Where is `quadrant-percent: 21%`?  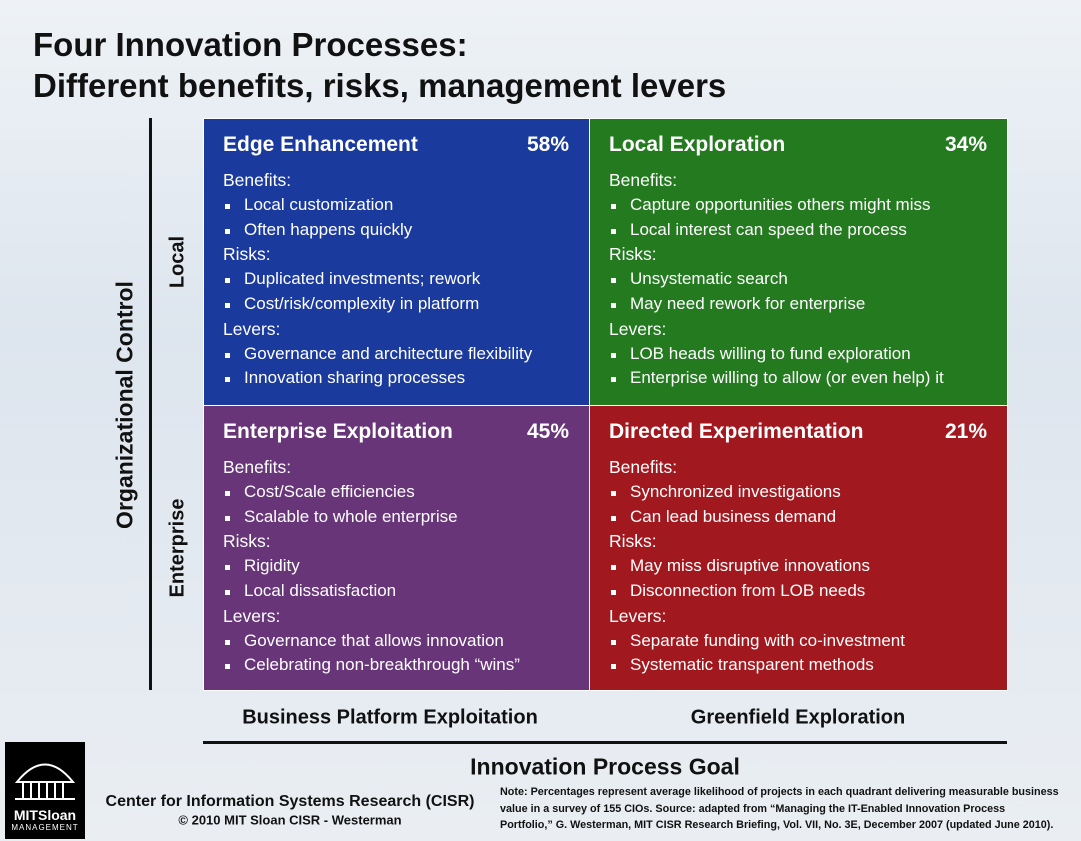
quadrant-percent: 21% is located at coordinates (965, 431).